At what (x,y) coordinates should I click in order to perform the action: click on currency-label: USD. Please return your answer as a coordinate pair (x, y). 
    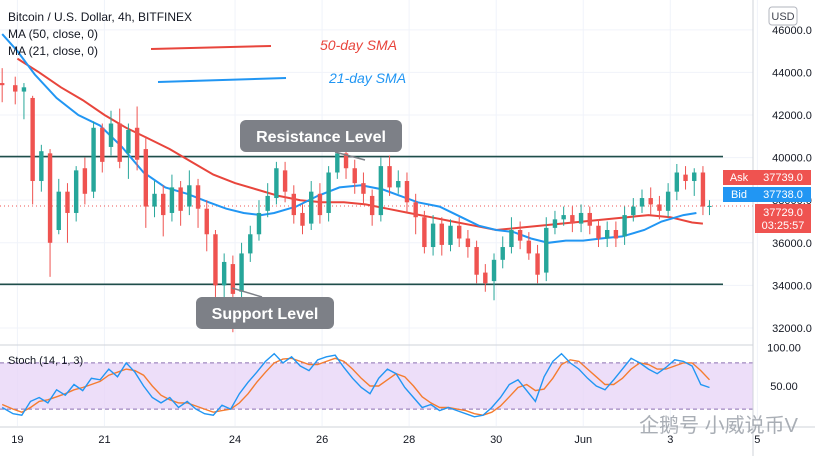
    Looking at the image, I should click on (782, 17).